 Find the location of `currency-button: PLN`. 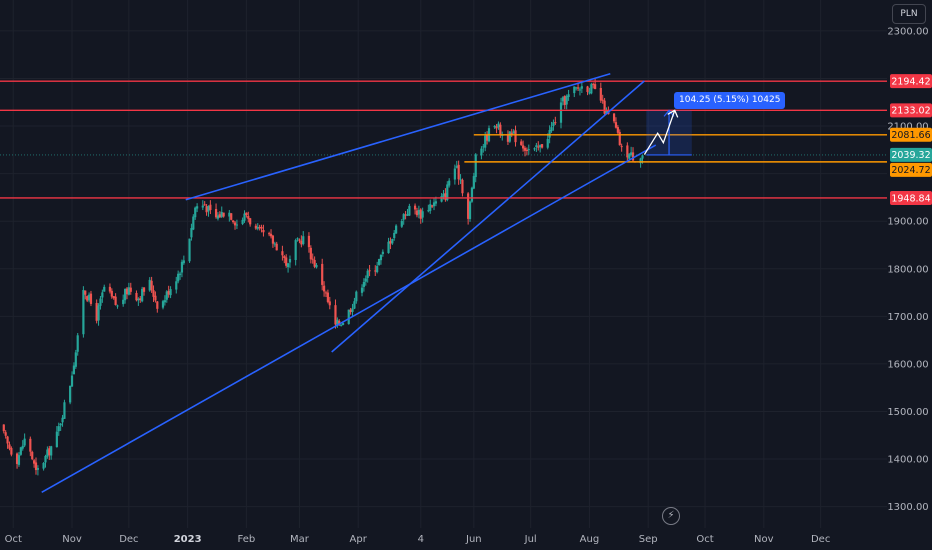

currency-button: PLN is located at coordinates (909, 14).